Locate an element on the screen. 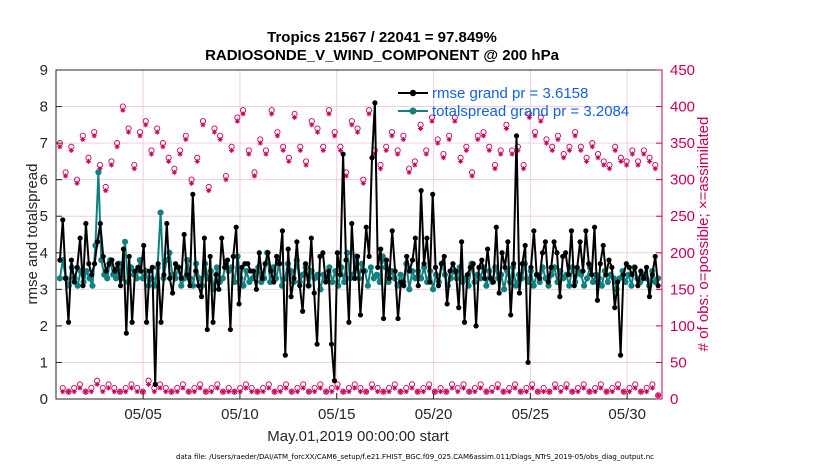  chart-title: Tropics 21567 / 22041 = 97.849% is located at coordinates (382, 37).